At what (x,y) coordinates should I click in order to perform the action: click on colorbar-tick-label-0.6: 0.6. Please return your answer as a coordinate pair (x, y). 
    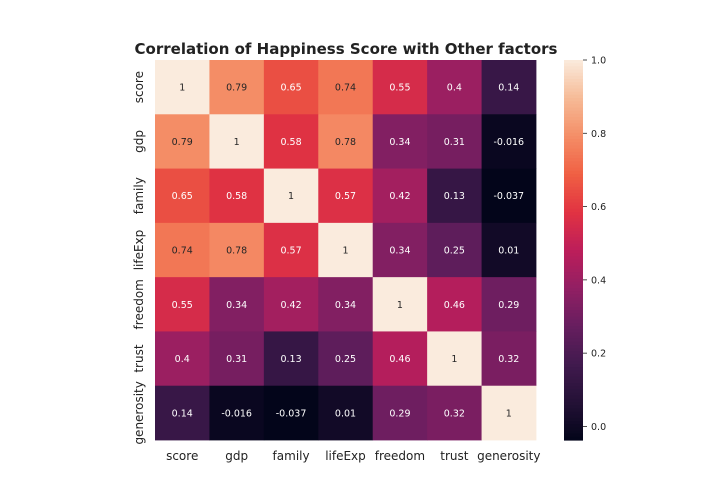
    Looking at the image, I should click on (598, 207).